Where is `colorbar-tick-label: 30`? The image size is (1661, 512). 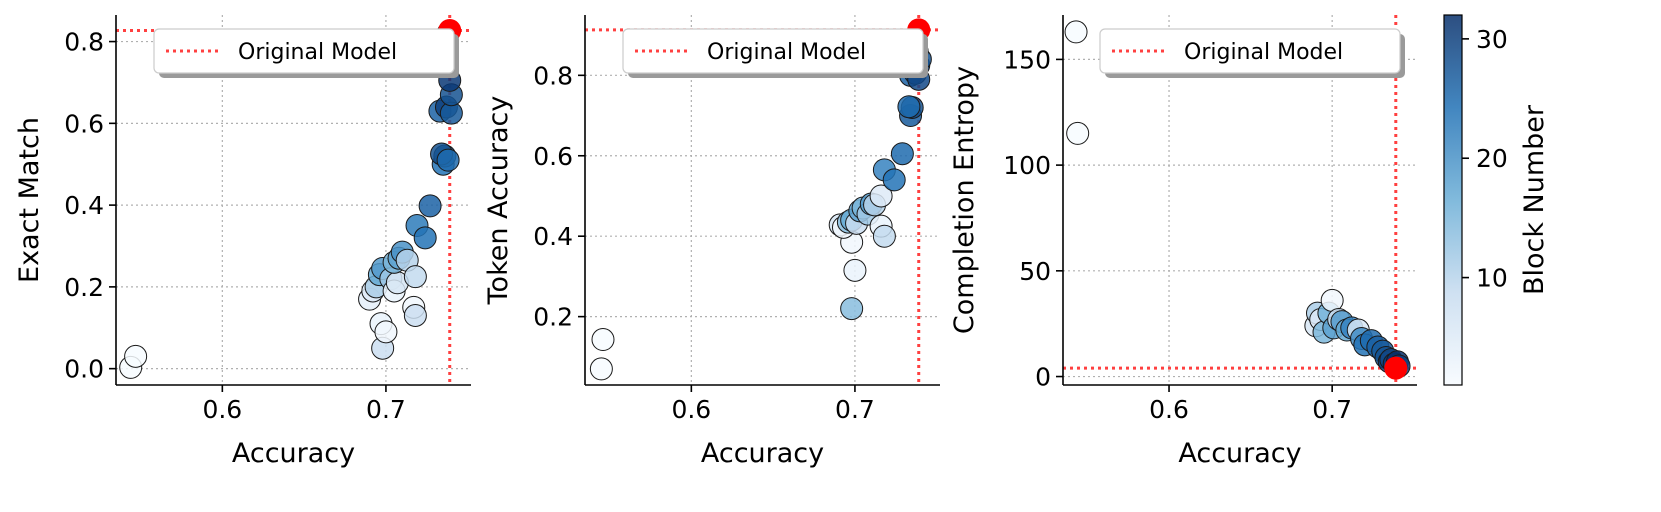
colorbar-tick-label: 30 is located at coordinates (1492, 39).